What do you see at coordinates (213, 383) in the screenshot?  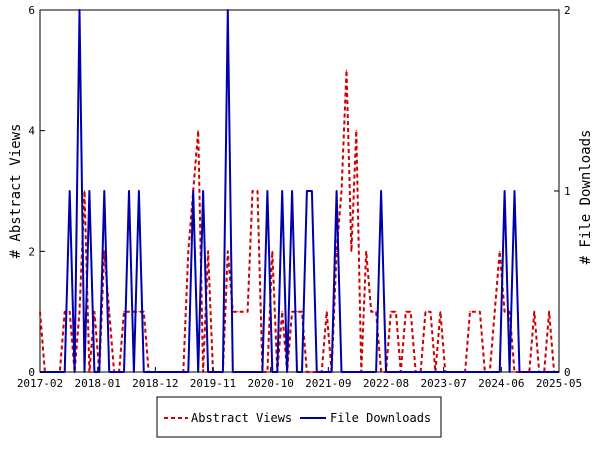 I see `x-tick-label: 2019-11` at bounding box center [213, 383].